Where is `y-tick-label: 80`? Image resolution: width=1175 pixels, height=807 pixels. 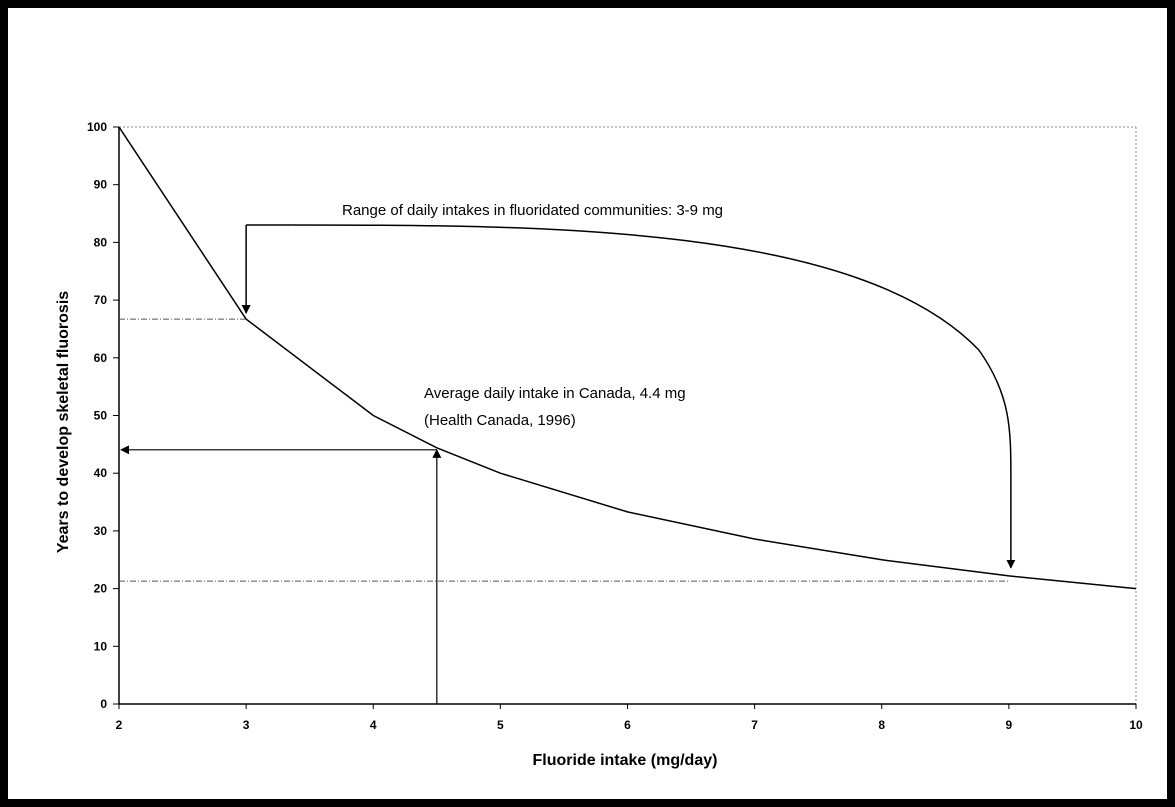
y-tick-label: 80 is located at coordinates (101, 242).